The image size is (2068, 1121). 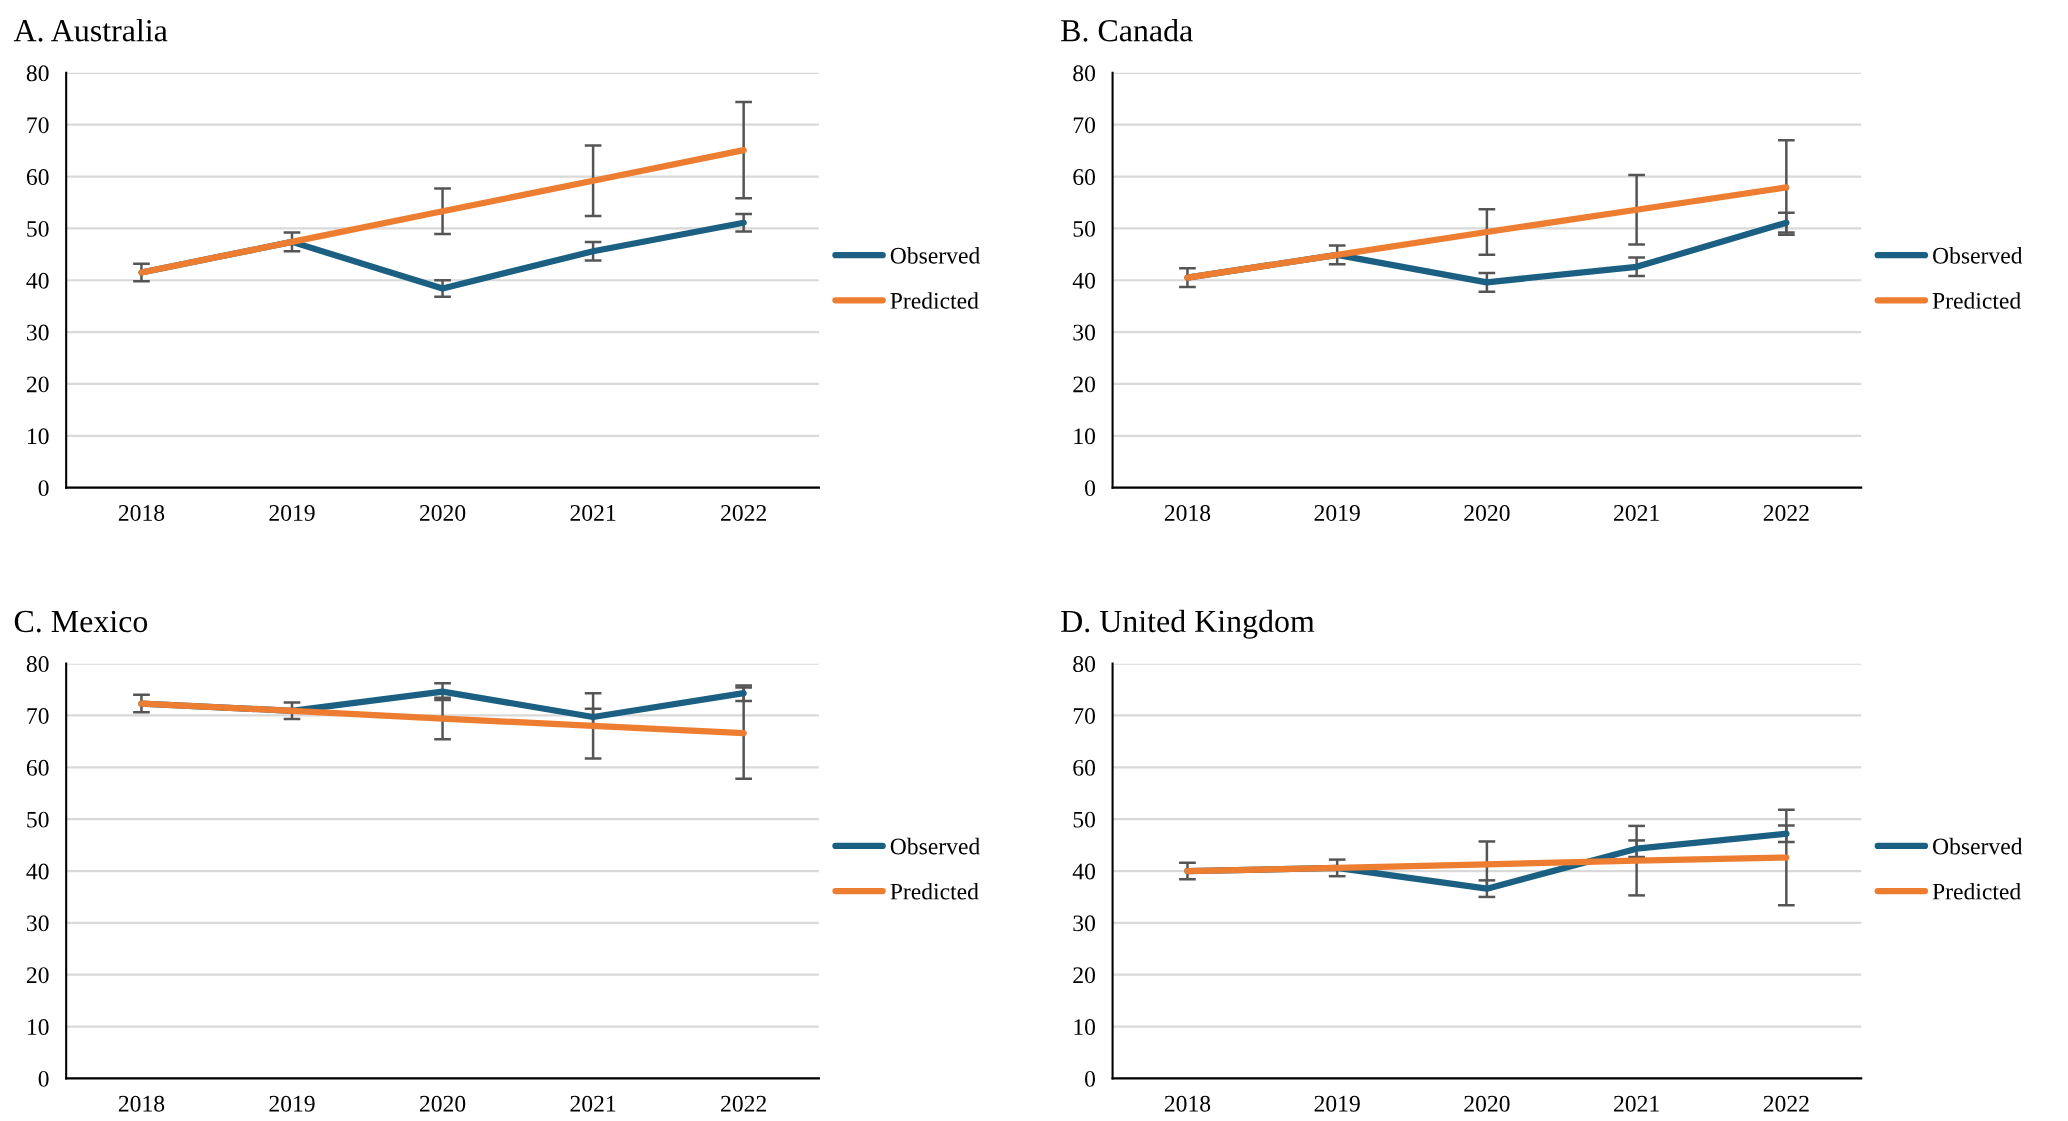 I want to click on chart-title: D. United Kingdom, so click(x=1188, y=624).